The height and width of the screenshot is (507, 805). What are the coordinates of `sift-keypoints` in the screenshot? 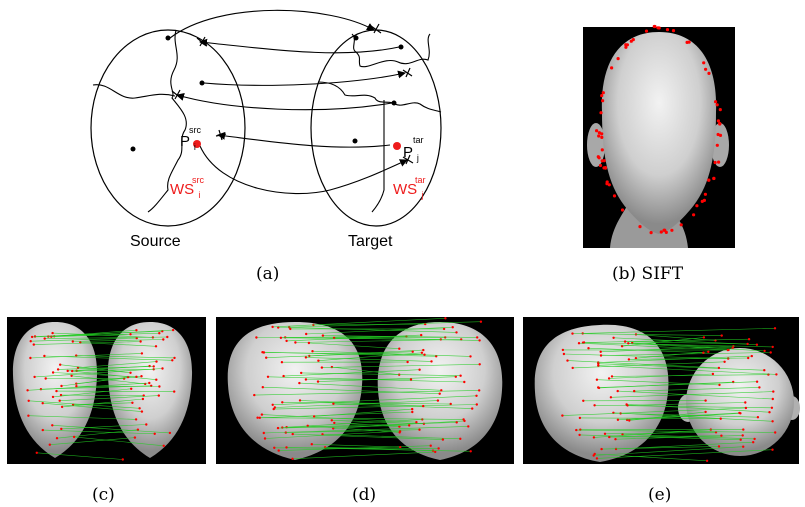 It's located at (659, 129).